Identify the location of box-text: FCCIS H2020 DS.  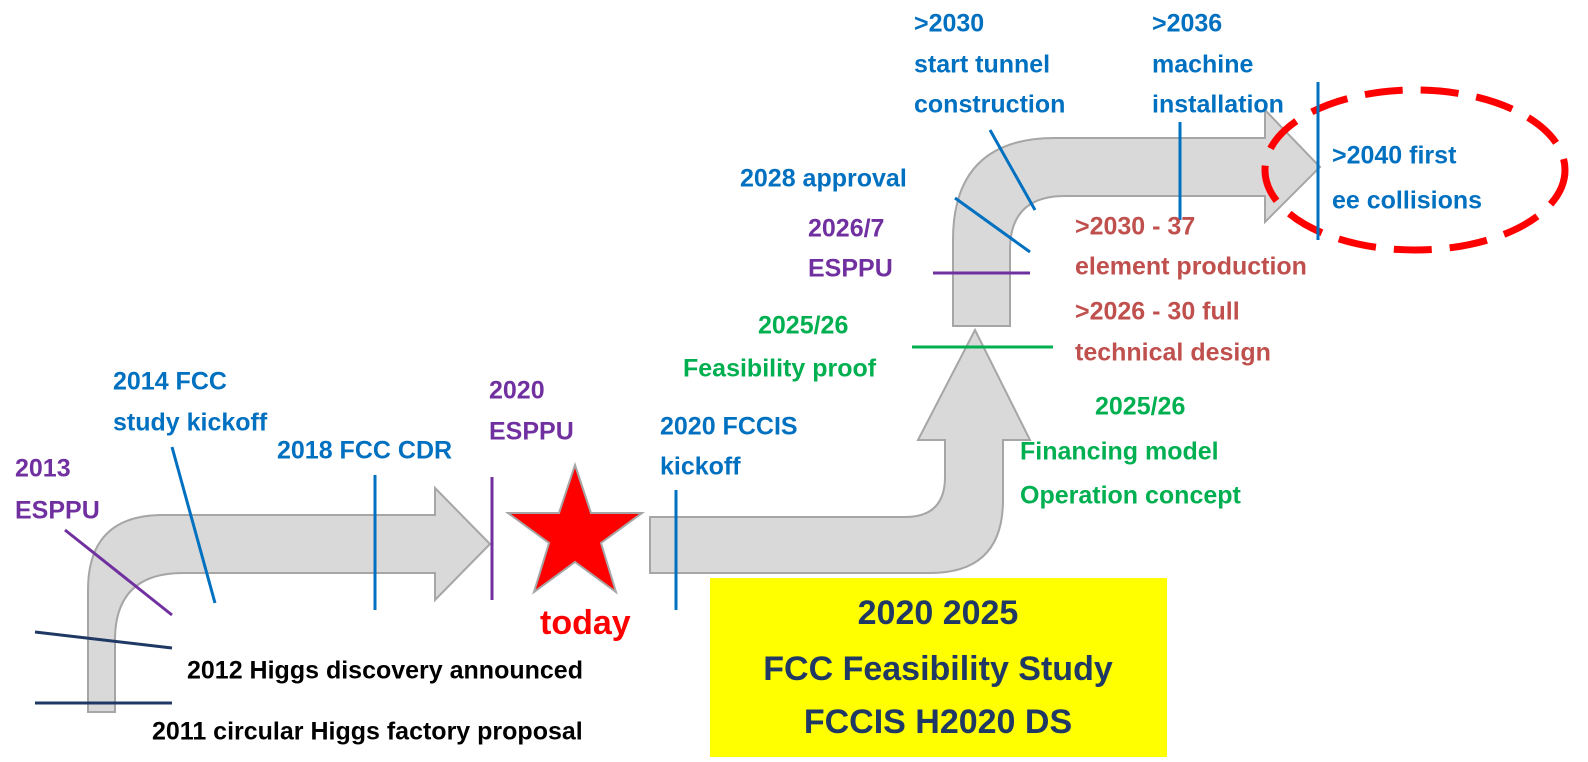
(938, 722).